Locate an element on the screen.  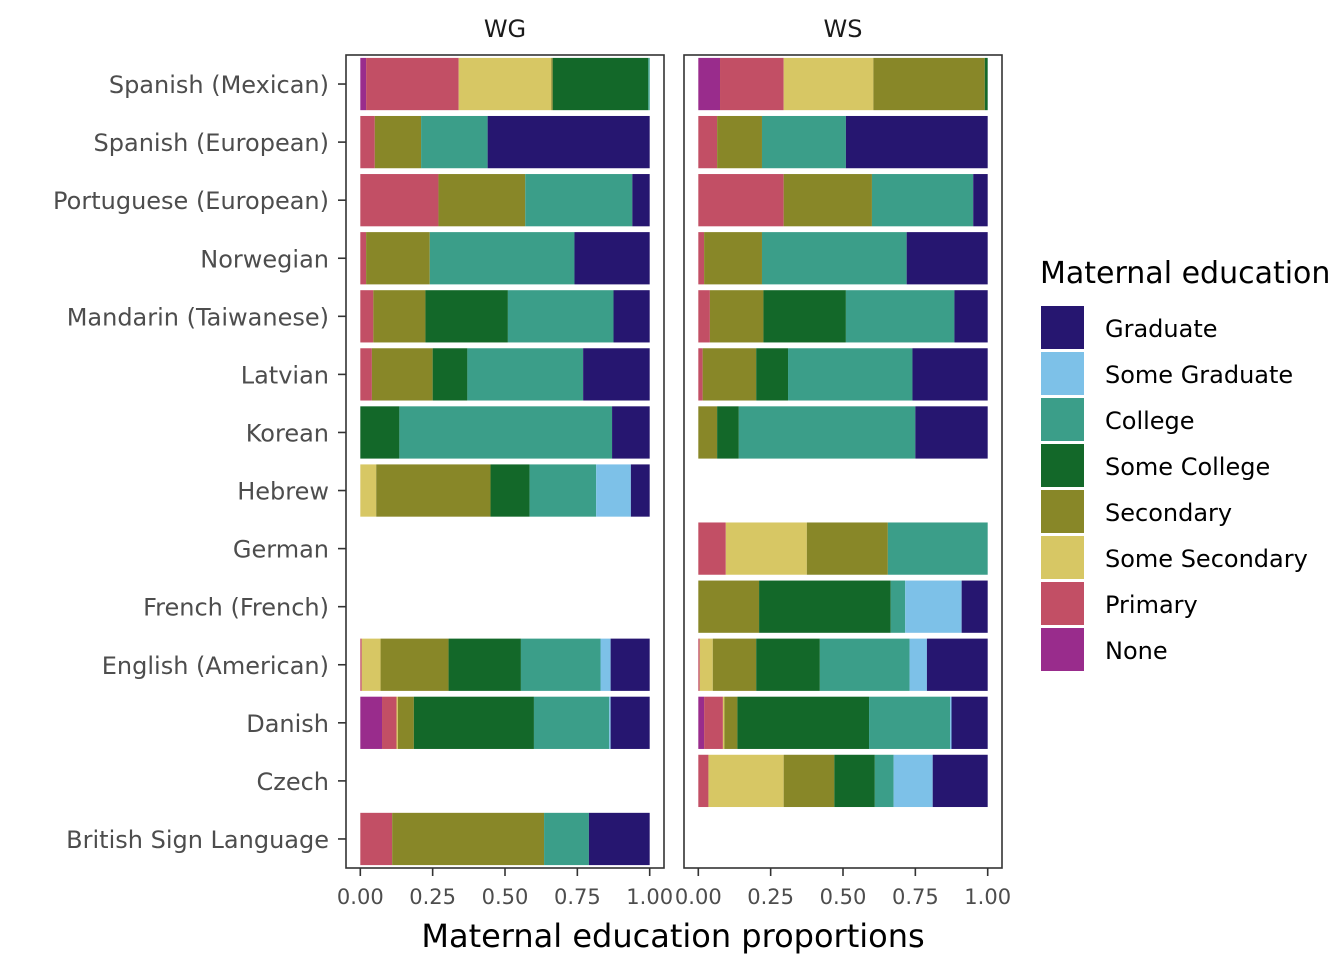
legend-item-graduate: Graduate is located at coordinates (1129, 327).